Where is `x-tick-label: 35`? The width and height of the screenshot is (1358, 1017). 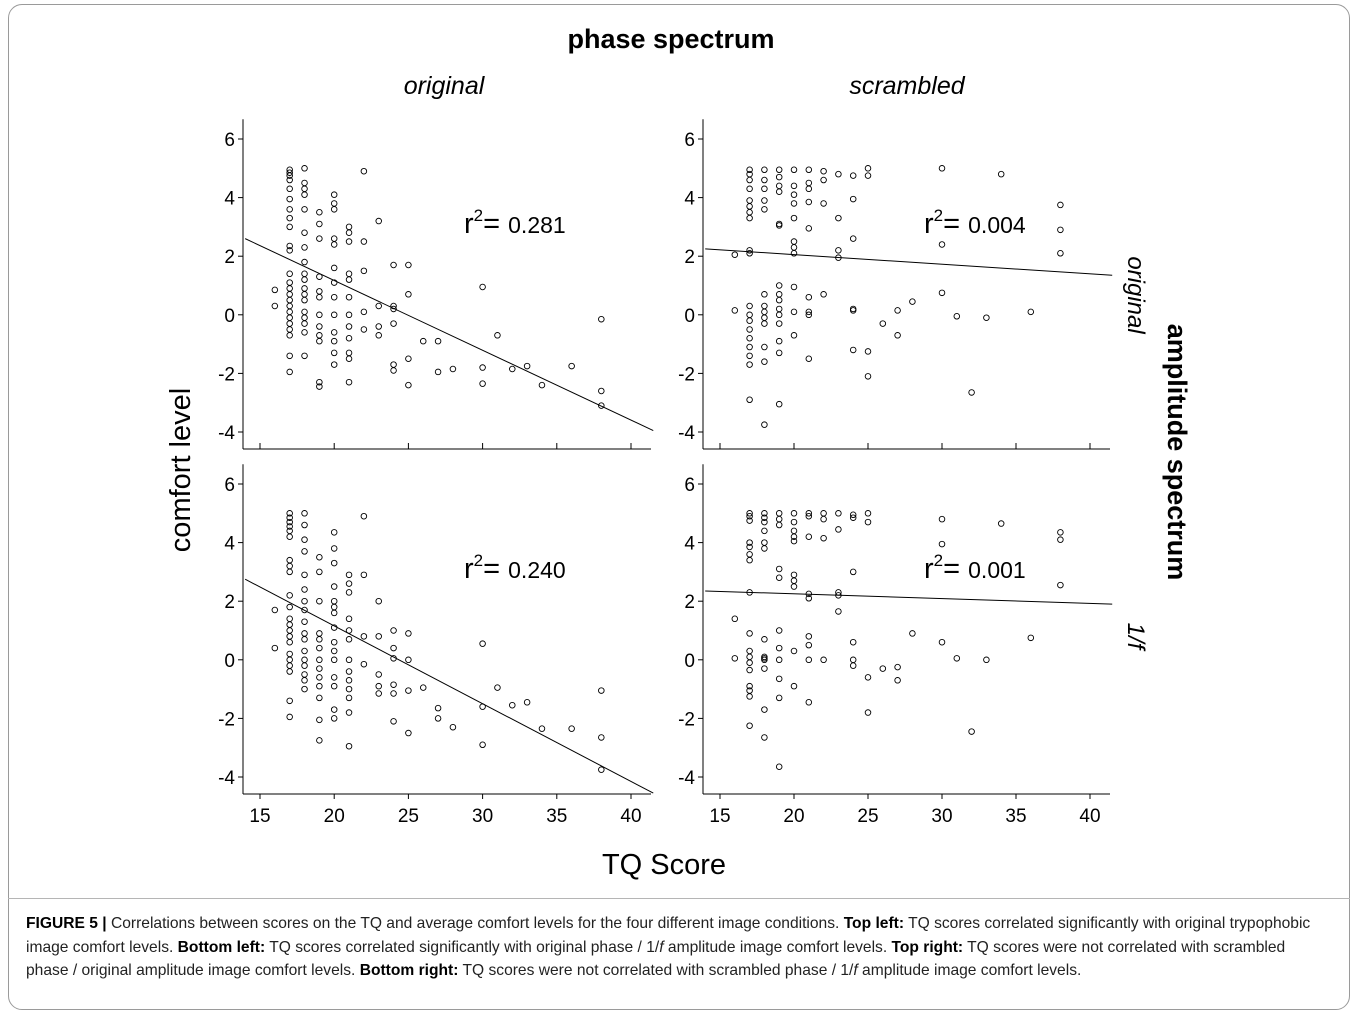
x-tick-label: 35 is located at coordinates (556, 816).